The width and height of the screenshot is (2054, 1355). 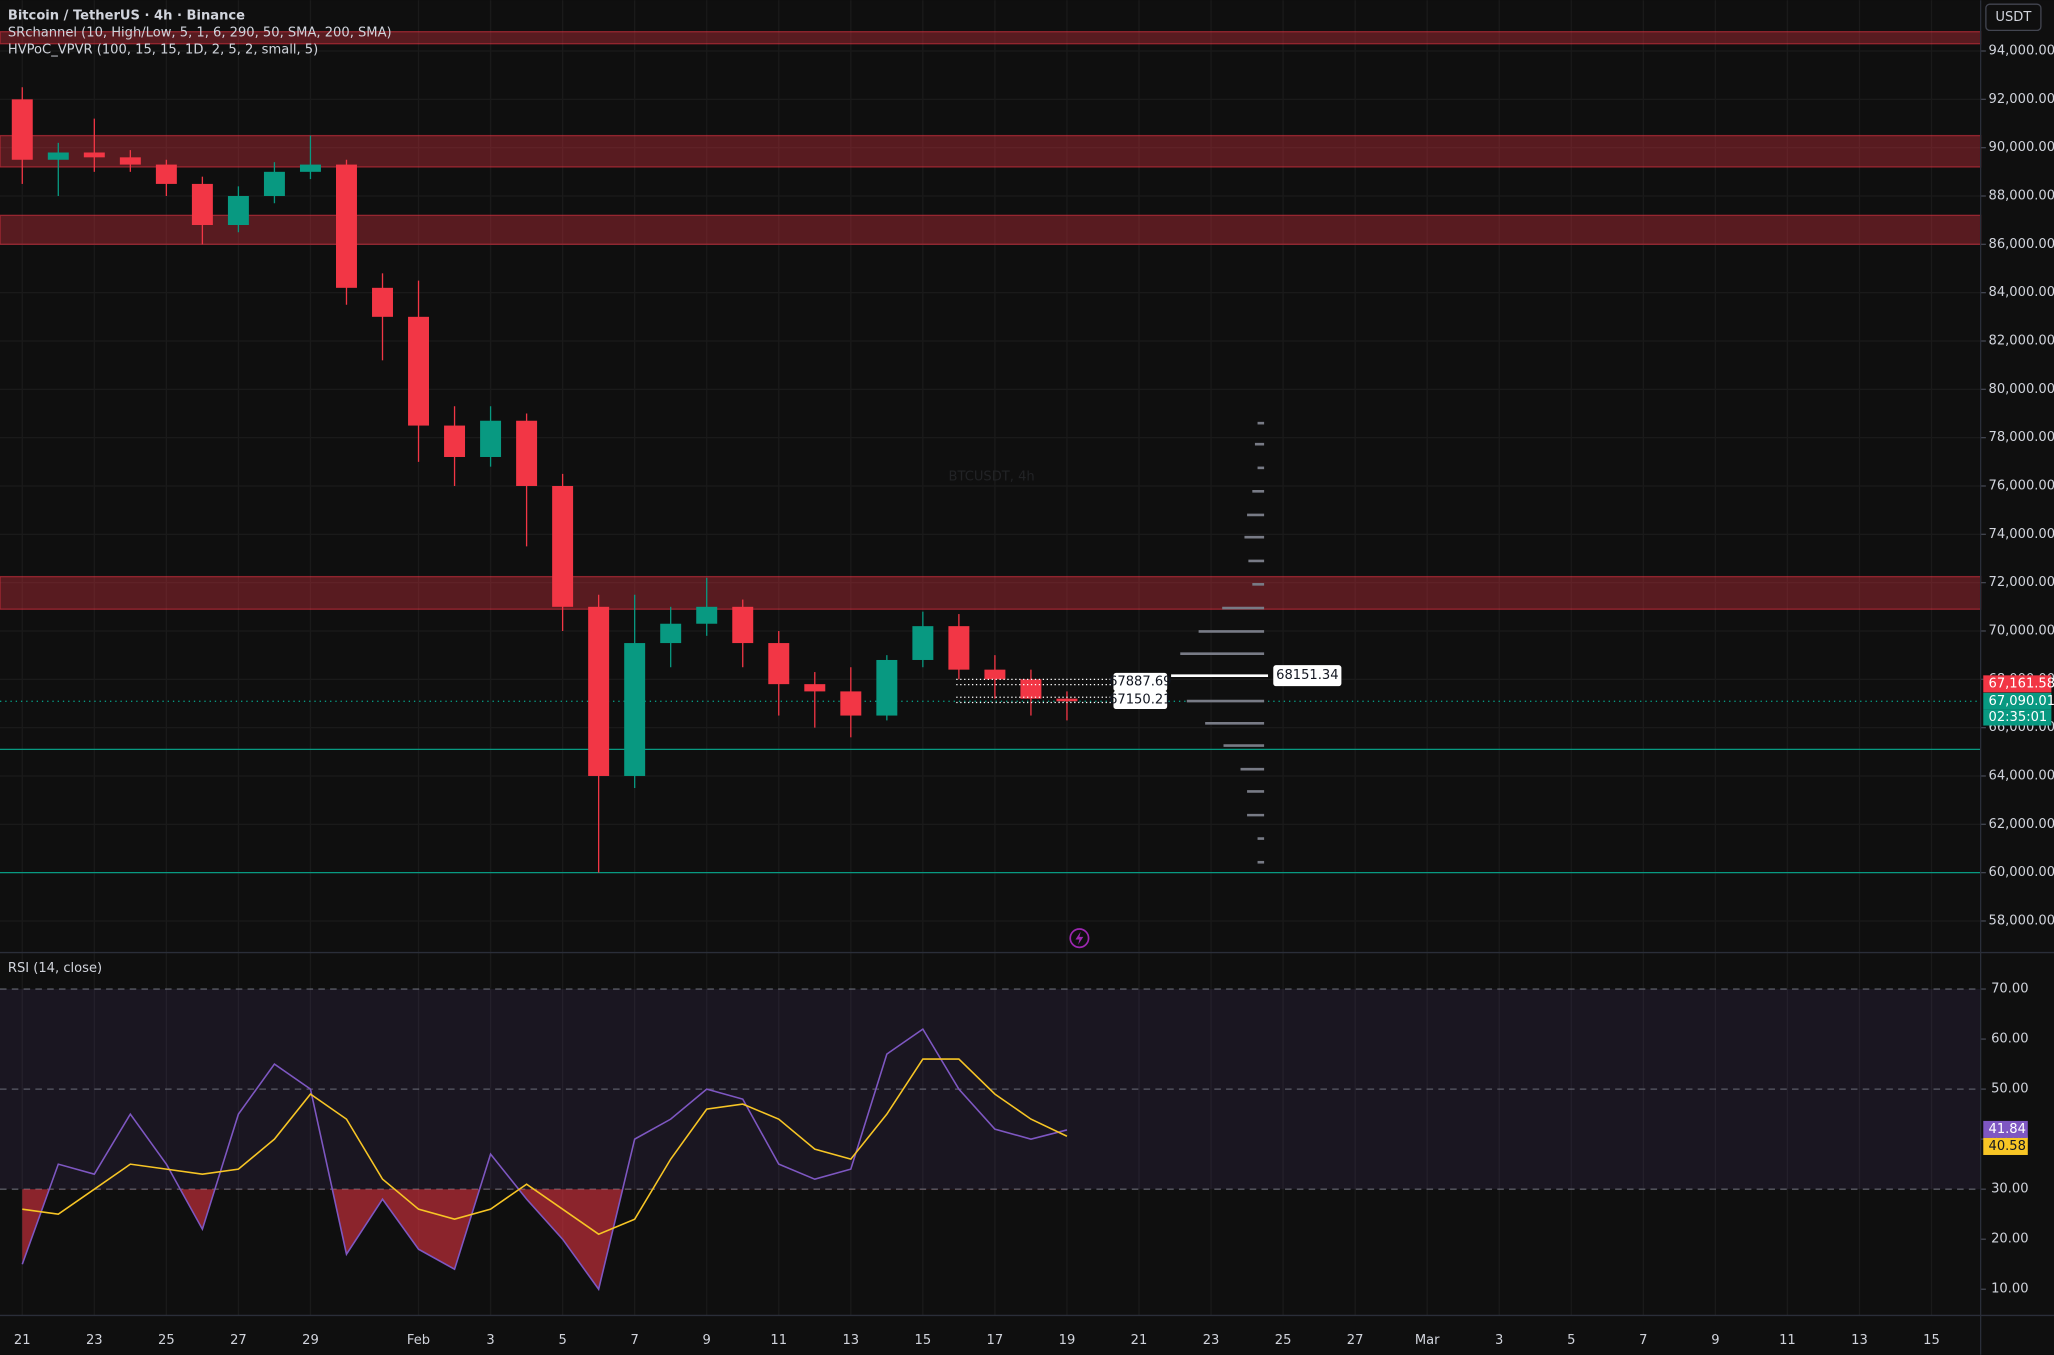 I want to click on y-tick-label: 86,000.00, so click(x=2021, y=244).